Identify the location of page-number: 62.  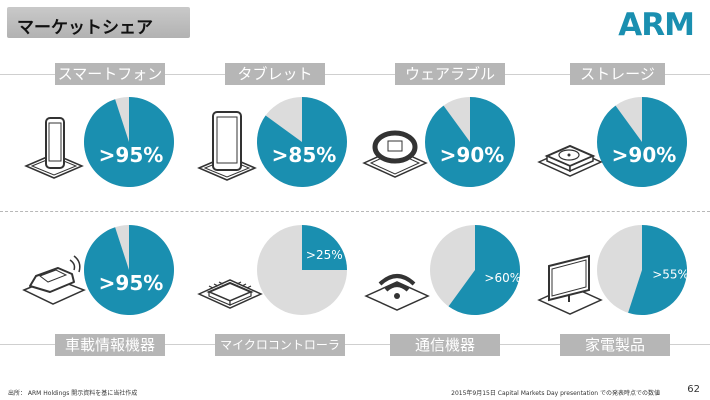
(693, 389).